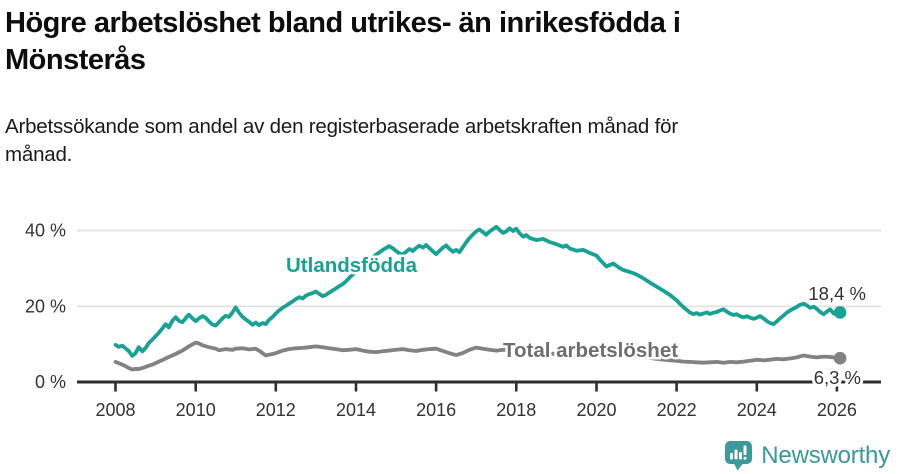 The height and width of the screenshot is (474, 900). Describe the element at coordinates (840, 358) in the screenshot. I see `series-end-dot-total-arbetsloshet` at that location.